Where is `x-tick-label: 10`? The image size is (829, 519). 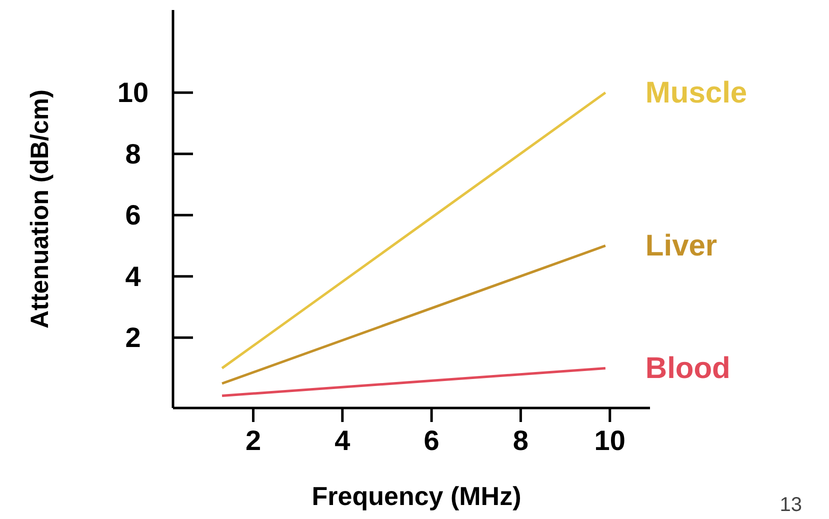 x-tick-label: 10 is located at coordinates (610, 440).